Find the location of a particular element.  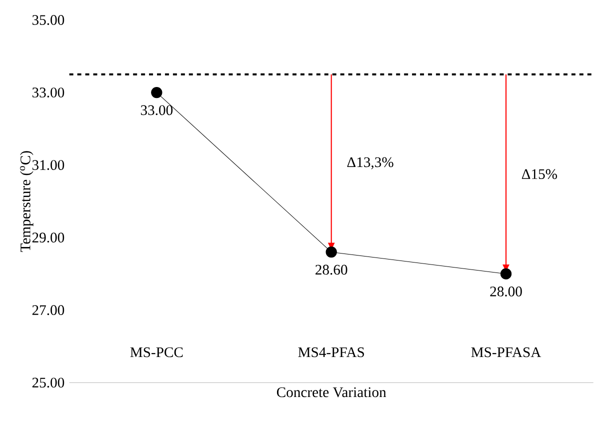

text: 28.60 is located at coordinates (332, 269).